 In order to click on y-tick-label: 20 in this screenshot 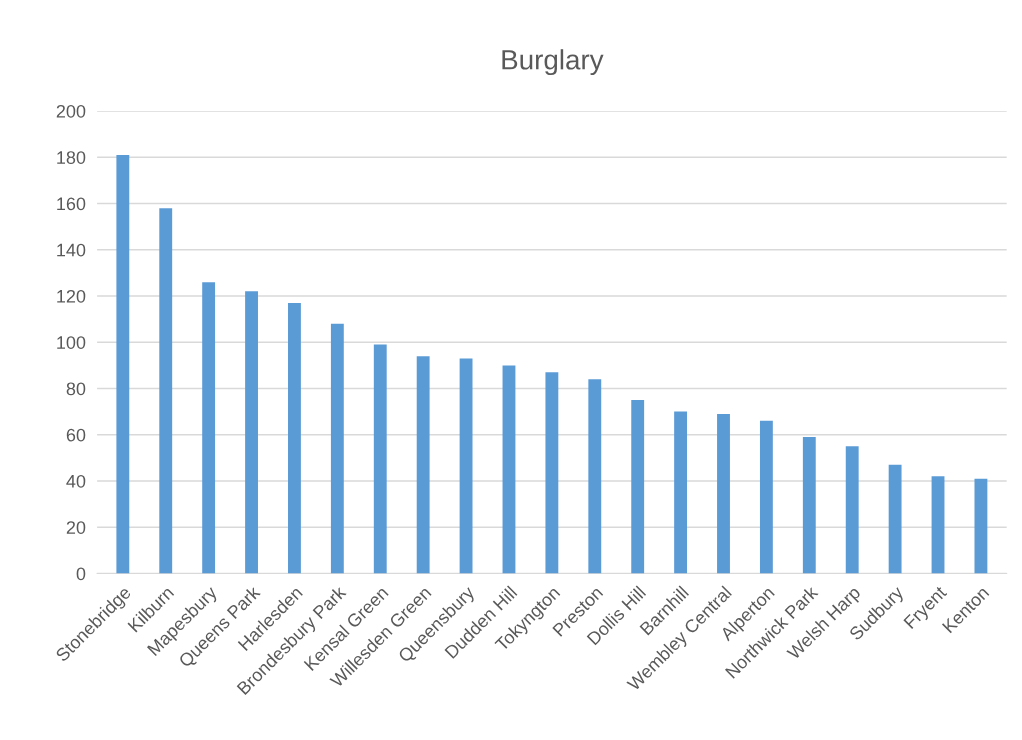, I will do `click(76, 527)`.